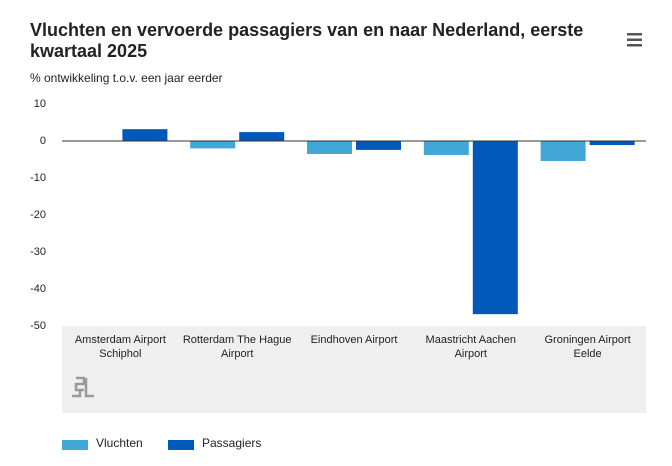 This screenshot has height=466, width=672. I want to click on x-tick-label: Groningen Airport Eelde, so click(587, 347).